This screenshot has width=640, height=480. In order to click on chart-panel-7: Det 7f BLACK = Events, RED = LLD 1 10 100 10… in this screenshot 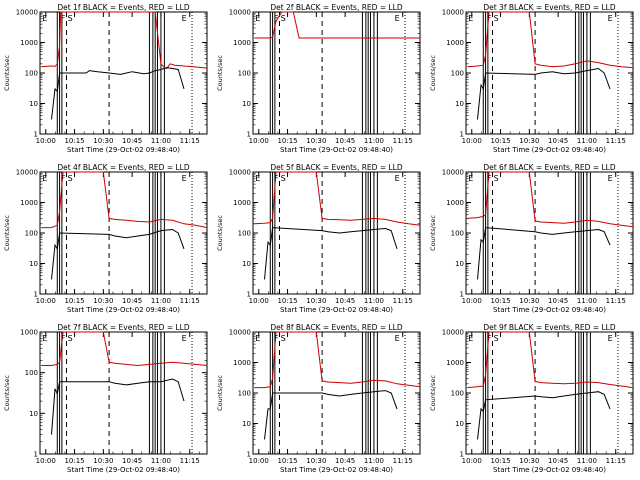, I will do `click(105, 398)`.